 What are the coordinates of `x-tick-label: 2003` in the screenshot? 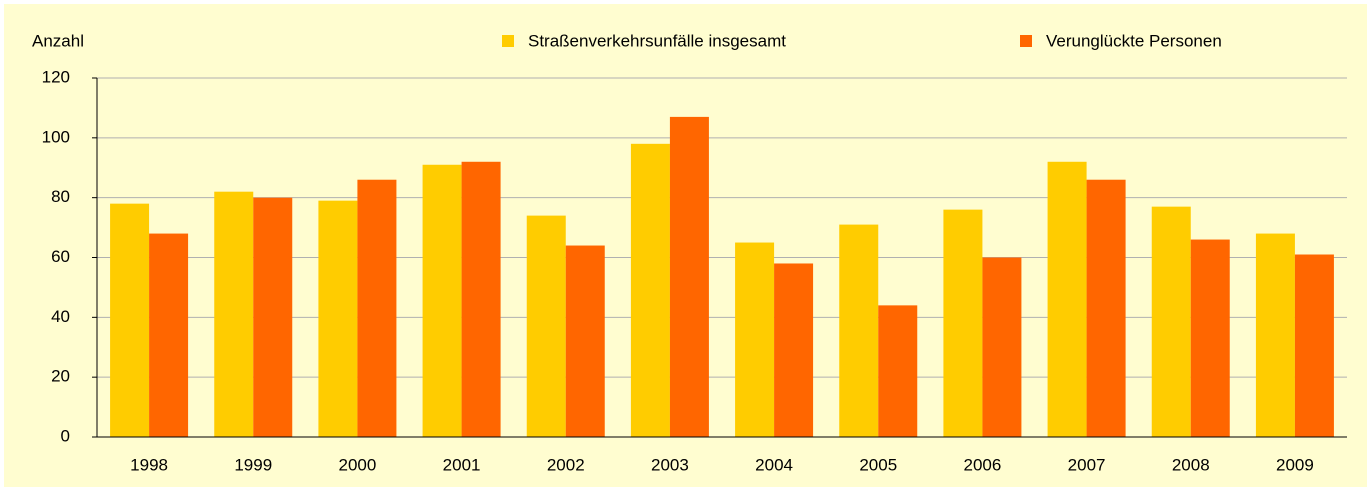 It's located at (670, 464).